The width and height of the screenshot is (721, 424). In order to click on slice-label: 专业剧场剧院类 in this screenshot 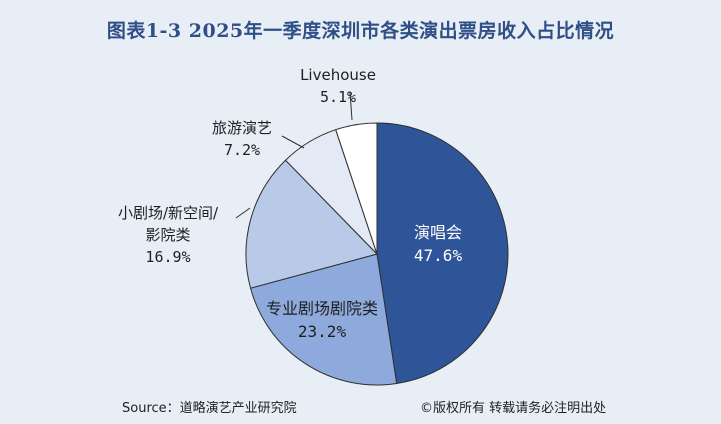, I will do `click(322, 308)`.